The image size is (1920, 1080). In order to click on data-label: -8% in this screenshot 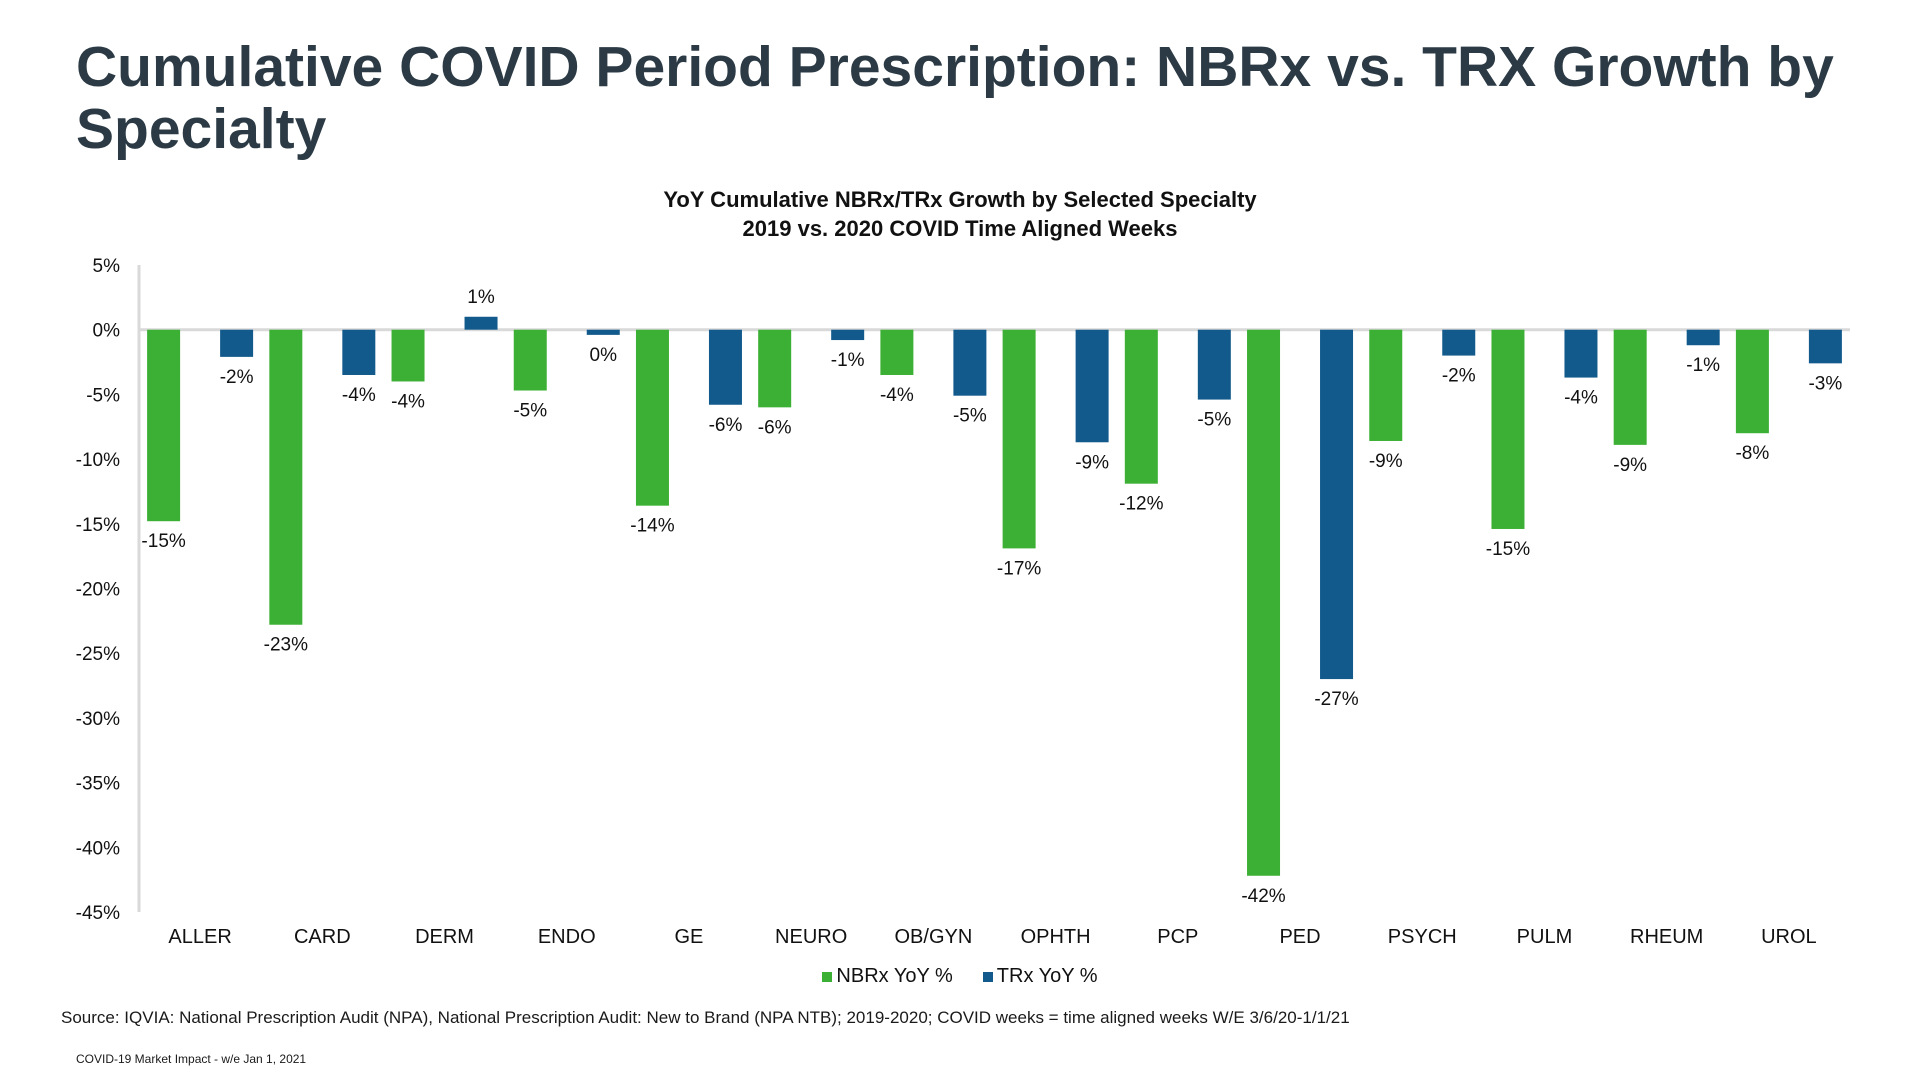, I will do `click(1752, 453)`.